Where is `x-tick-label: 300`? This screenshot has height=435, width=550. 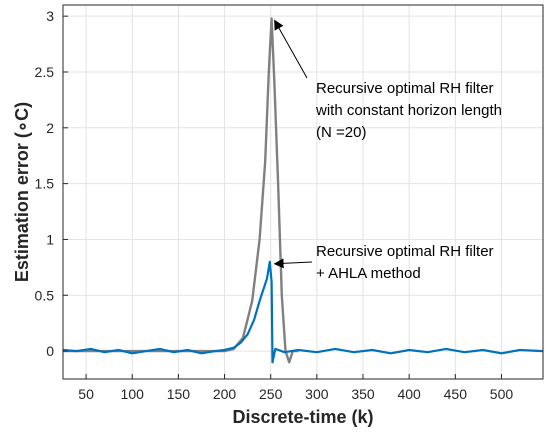
x-tick-label: 300 is located at coordinates (317, 394).